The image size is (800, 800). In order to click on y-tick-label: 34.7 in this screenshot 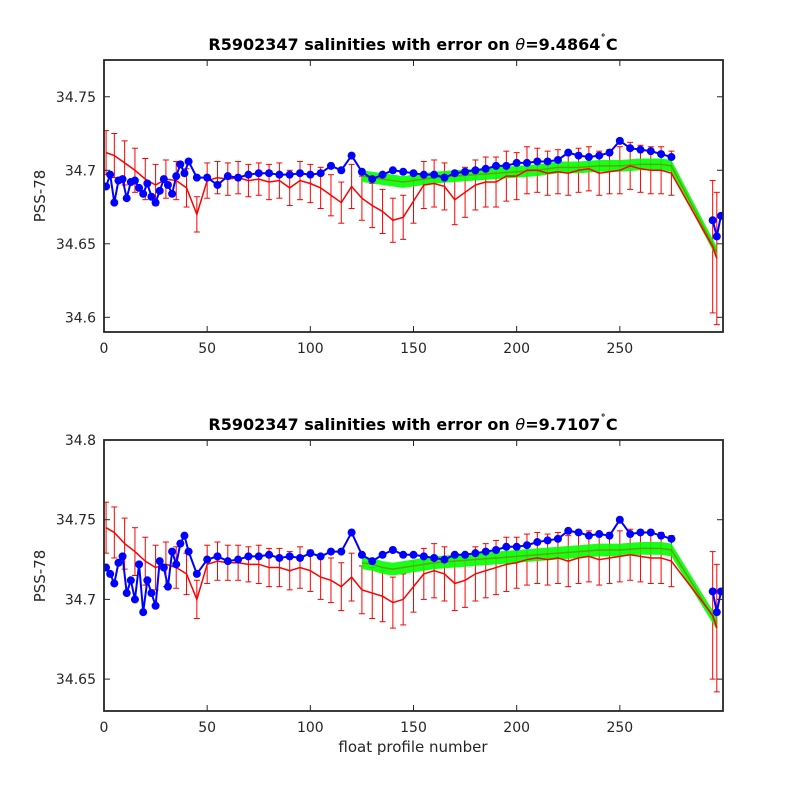, I will do `click(80, 171)`.